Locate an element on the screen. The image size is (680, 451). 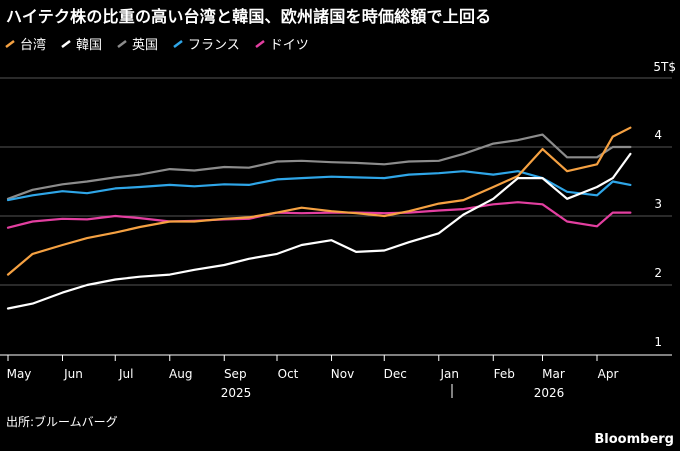
x-tick-label: Apr is located at coordinates (608, 374).